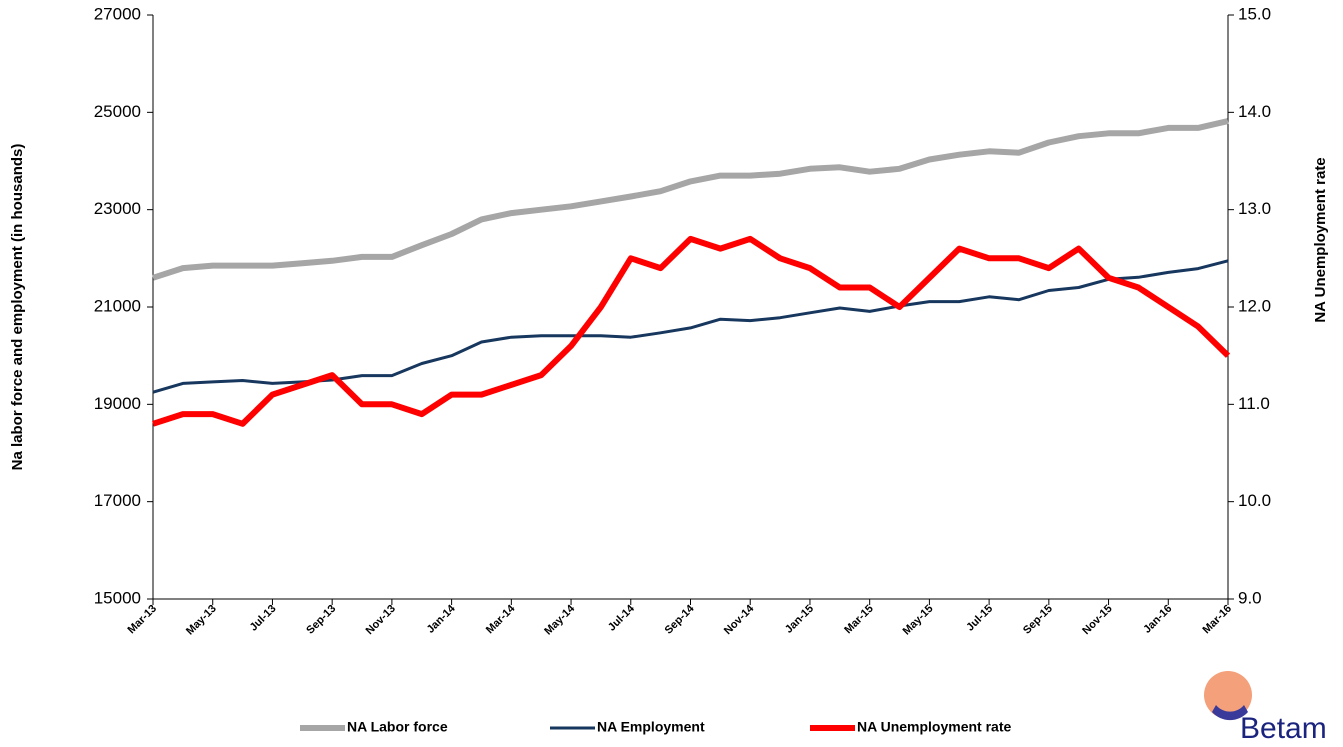  Describe the element at coordinates (1038, 620) in the screenshot. I see `x-tick-label: Sep-15` at that location.